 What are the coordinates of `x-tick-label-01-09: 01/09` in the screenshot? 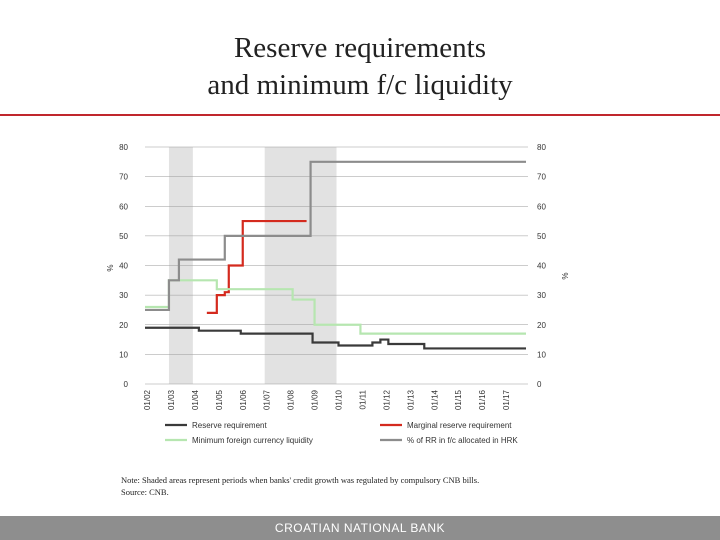 It's located at (315, 399).